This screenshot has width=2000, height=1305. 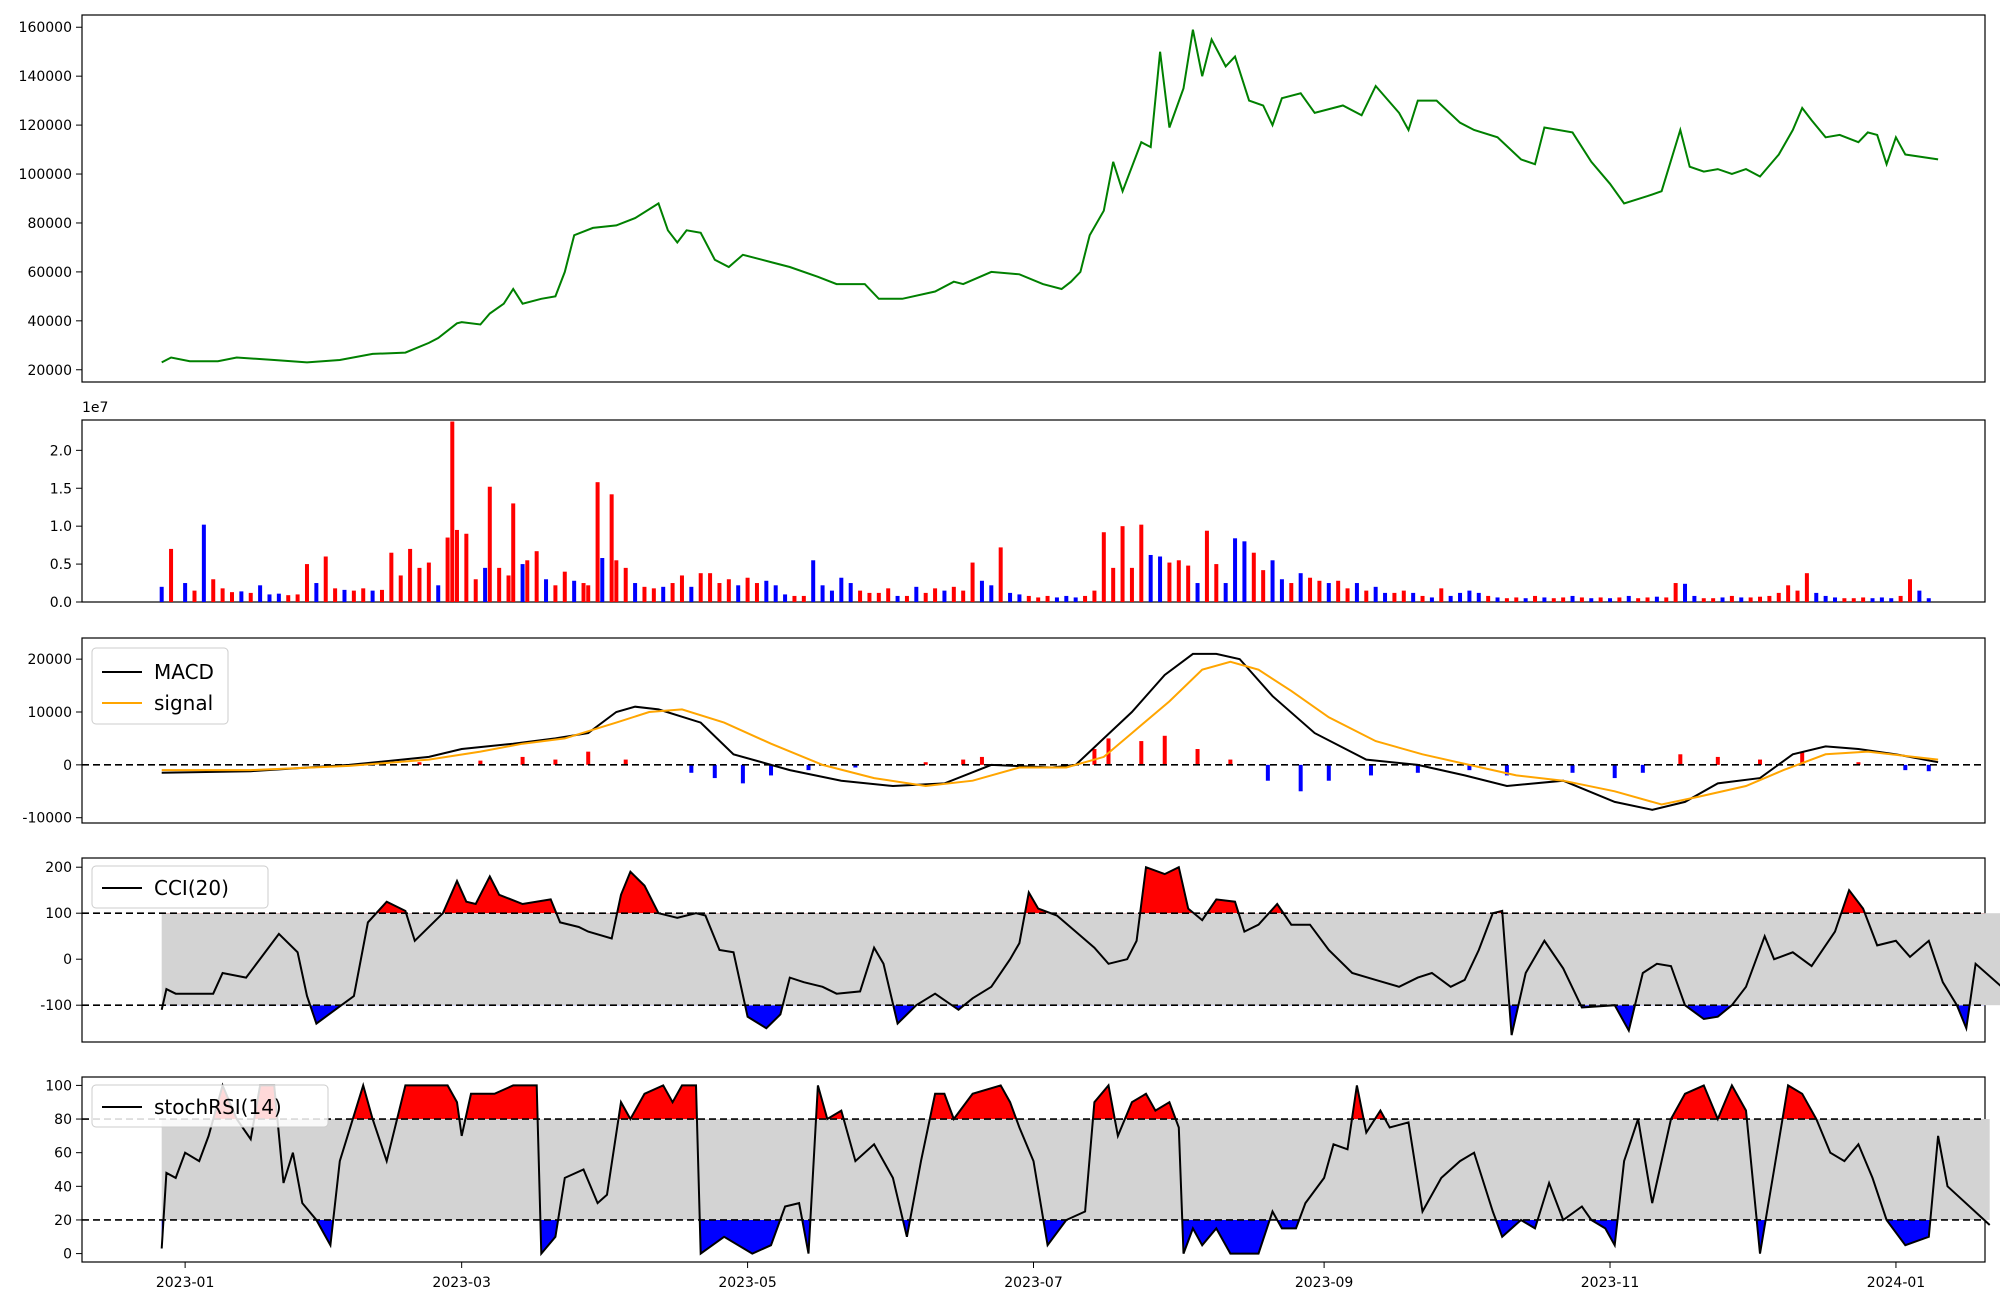 What do you see at coordinates (49, 371) in the screenshot?
I see `price-axis-ytick-label: 20000` at bounding box center [49, 371].